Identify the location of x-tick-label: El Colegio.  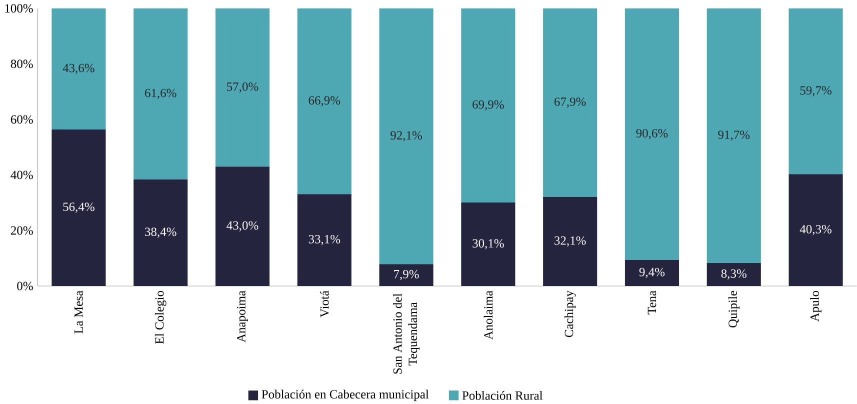
(160, 317).